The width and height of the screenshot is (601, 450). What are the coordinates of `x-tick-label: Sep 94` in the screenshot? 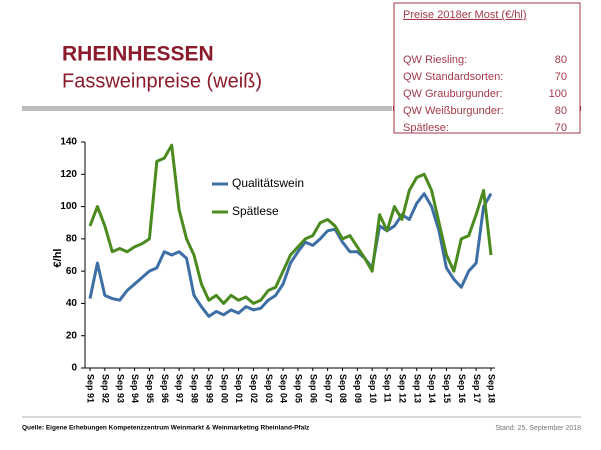 It's located at (135, 388).